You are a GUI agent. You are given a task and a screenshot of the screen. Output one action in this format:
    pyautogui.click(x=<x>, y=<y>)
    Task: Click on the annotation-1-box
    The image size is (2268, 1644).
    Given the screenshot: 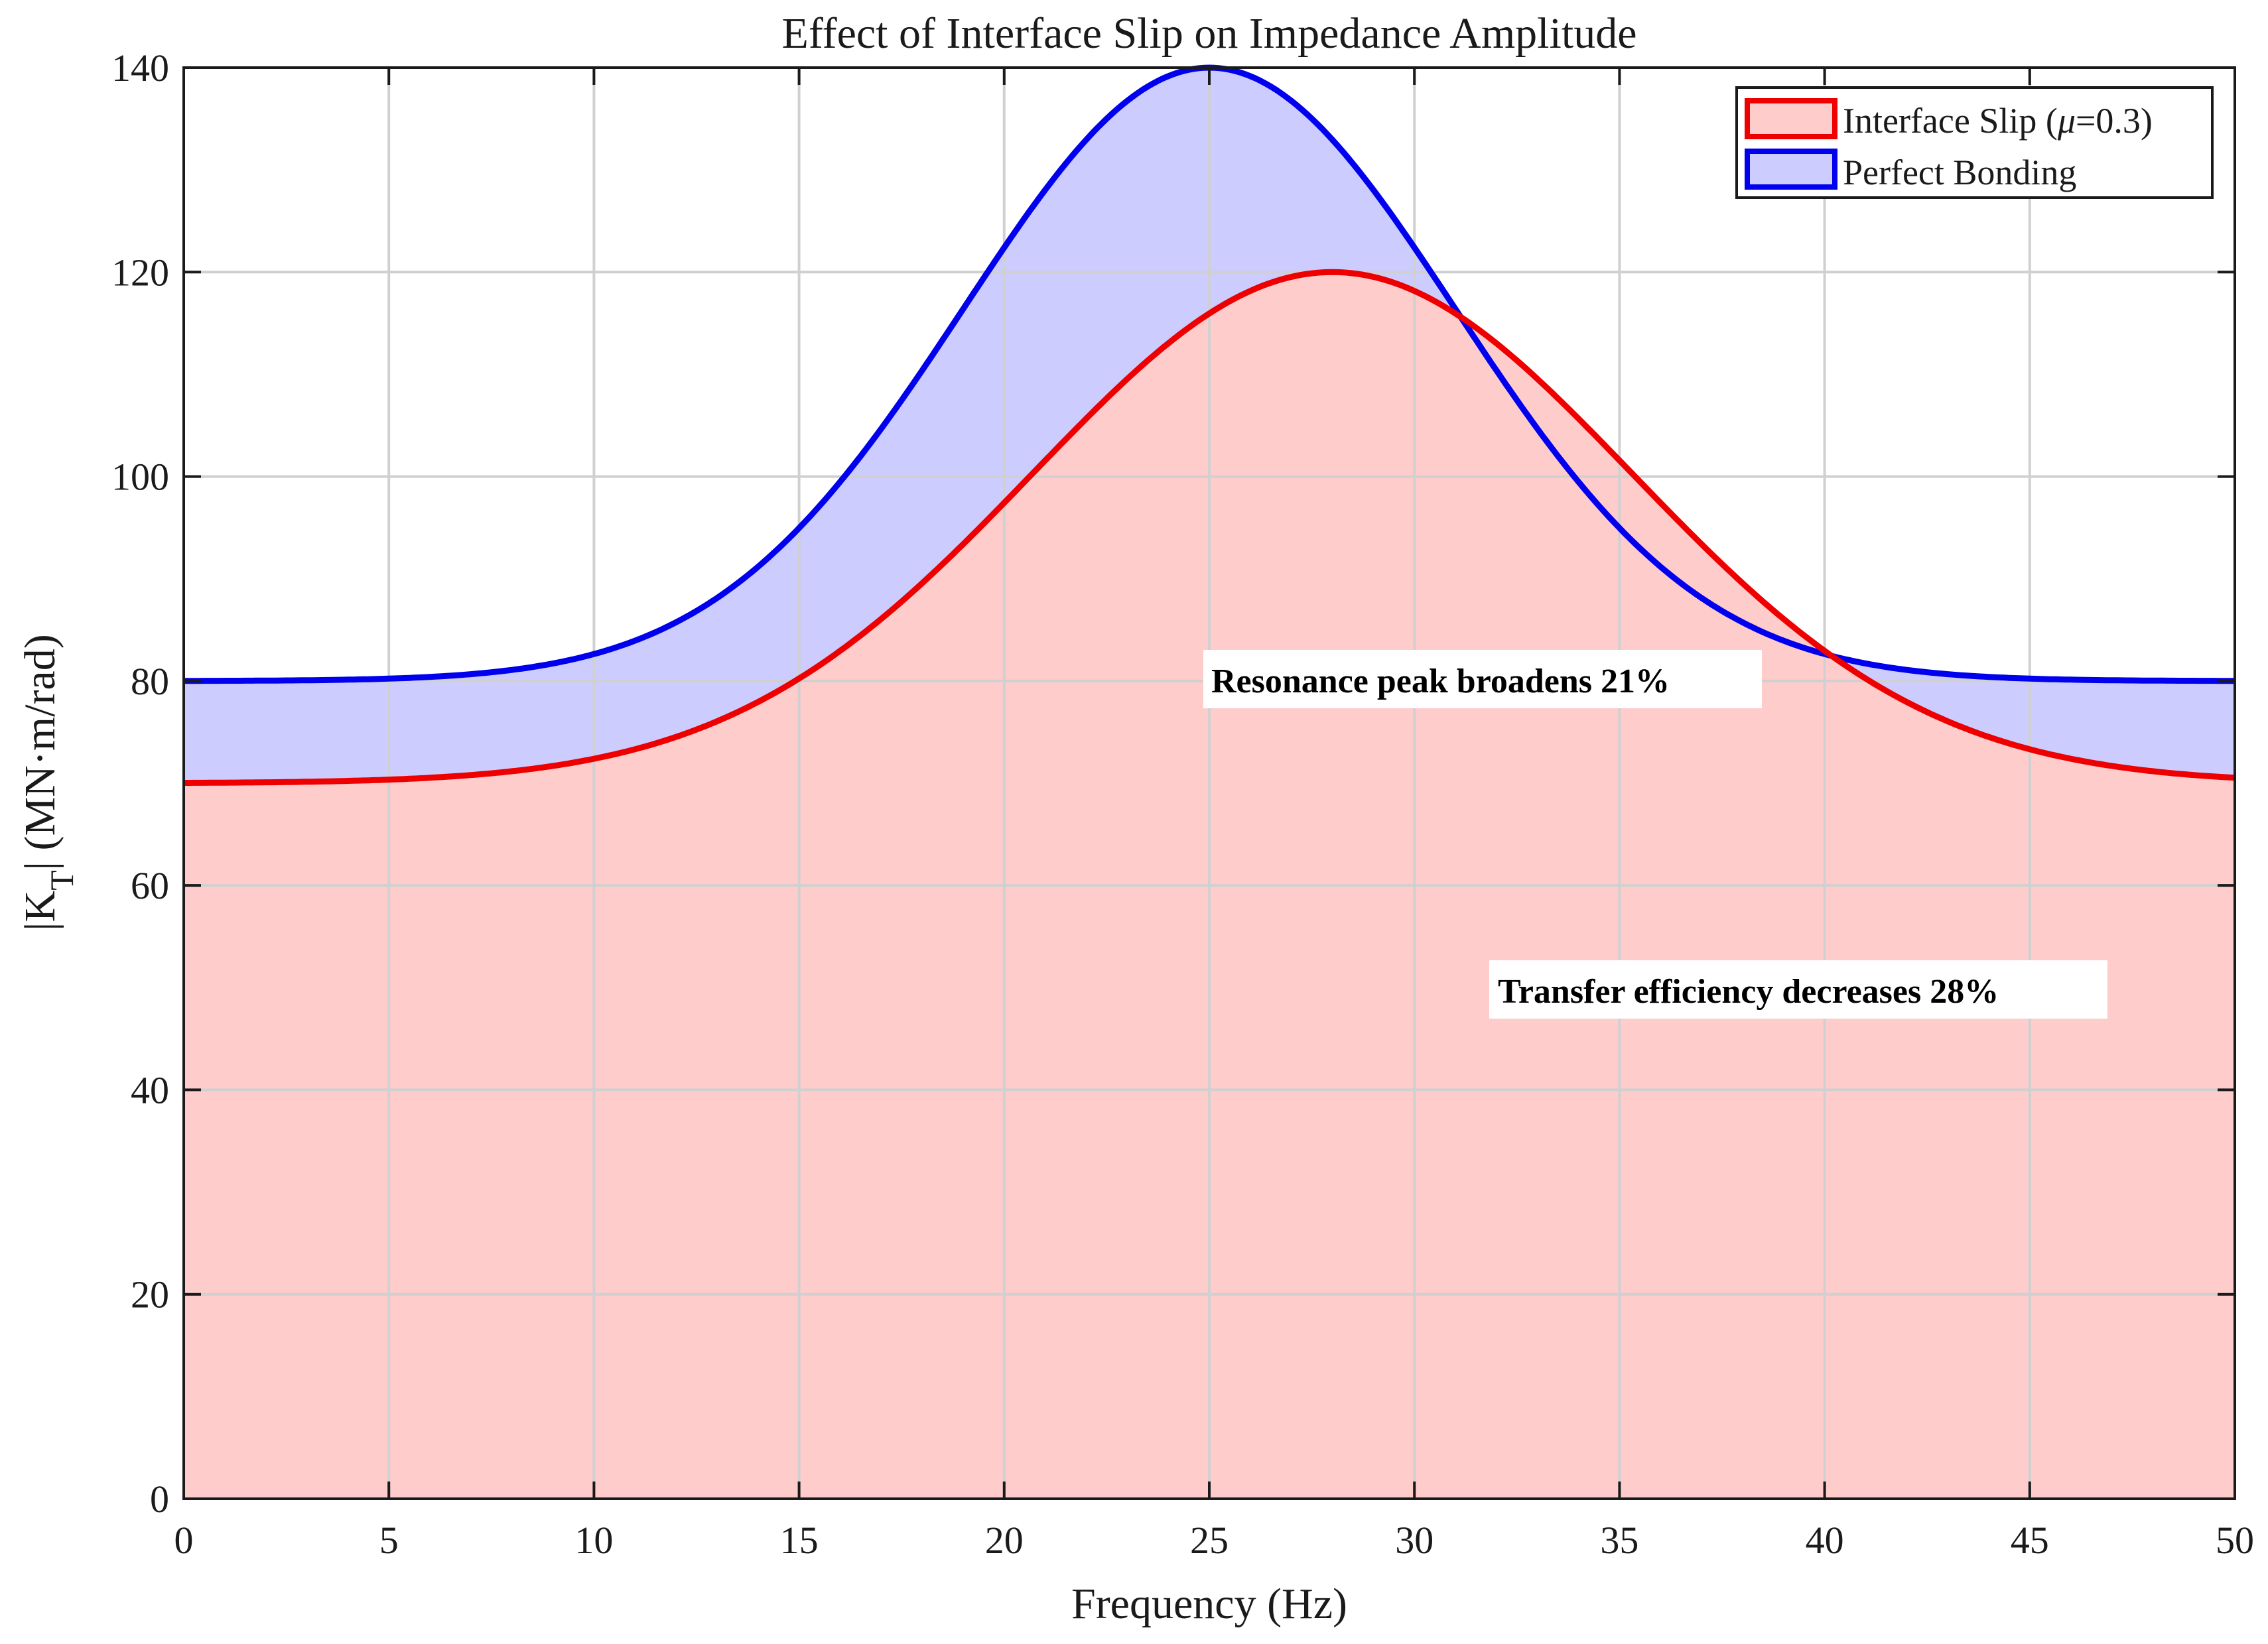 What is the action you would take?
    pyautogui.click(x=1482, y=679)
    